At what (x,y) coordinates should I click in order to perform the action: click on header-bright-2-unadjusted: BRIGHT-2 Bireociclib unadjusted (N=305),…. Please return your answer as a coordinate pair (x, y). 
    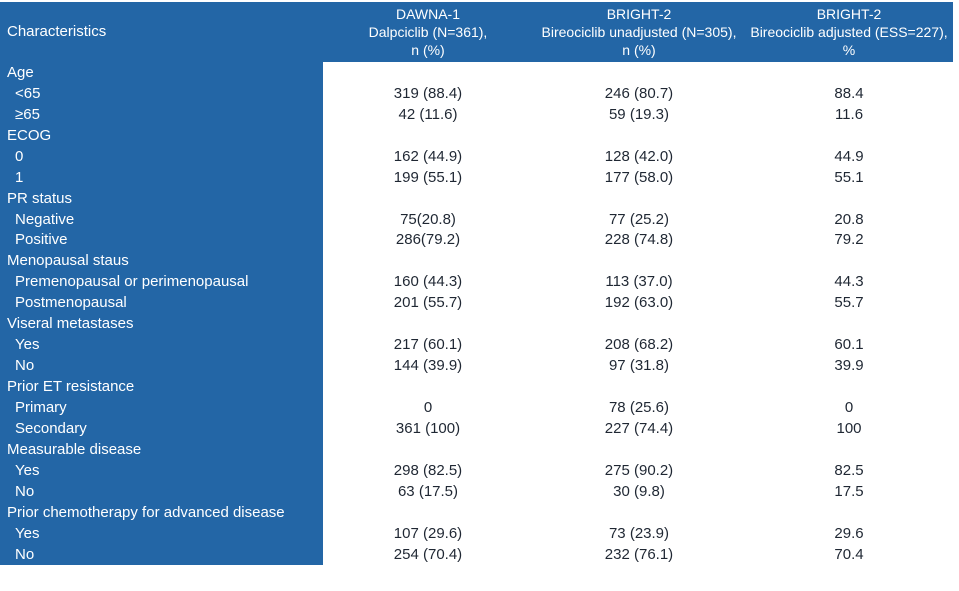
    Looking at the image, I should click on (639, 32).